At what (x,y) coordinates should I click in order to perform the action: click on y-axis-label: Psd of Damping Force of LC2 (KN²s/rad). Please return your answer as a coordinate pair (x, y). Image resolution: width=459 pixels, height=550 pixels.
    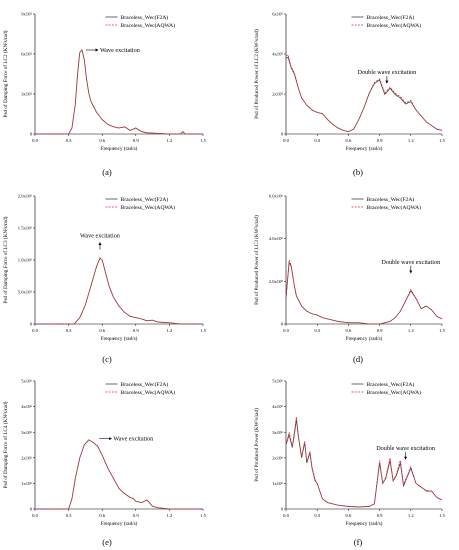
    Looking at the image, I should click on (5, 73).